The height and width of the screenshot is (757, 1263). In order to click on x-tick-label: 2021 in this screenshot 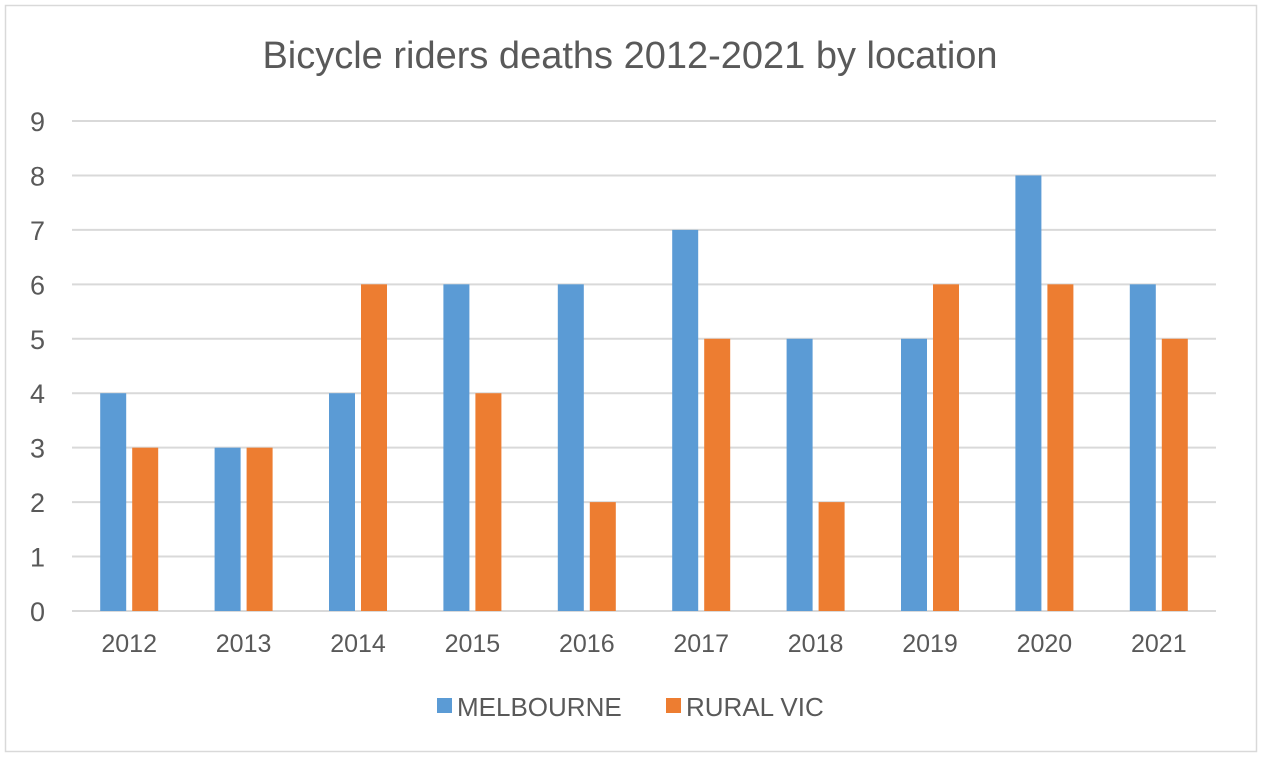, I will do `click(1159, 644)`.